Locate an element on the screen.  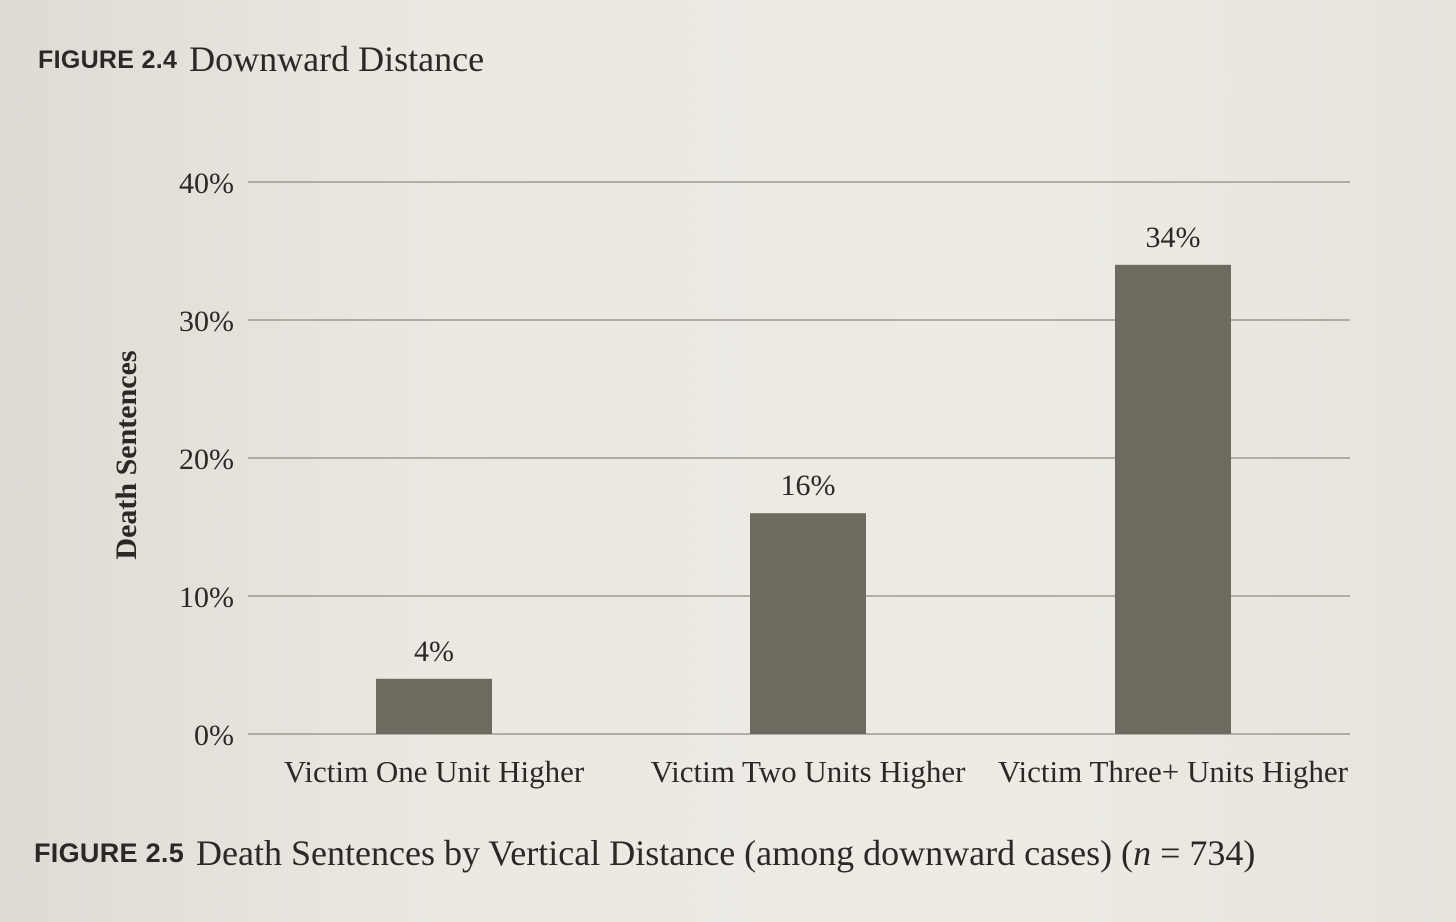
y-tick-label: 30% is located at coordinates (206, 321).